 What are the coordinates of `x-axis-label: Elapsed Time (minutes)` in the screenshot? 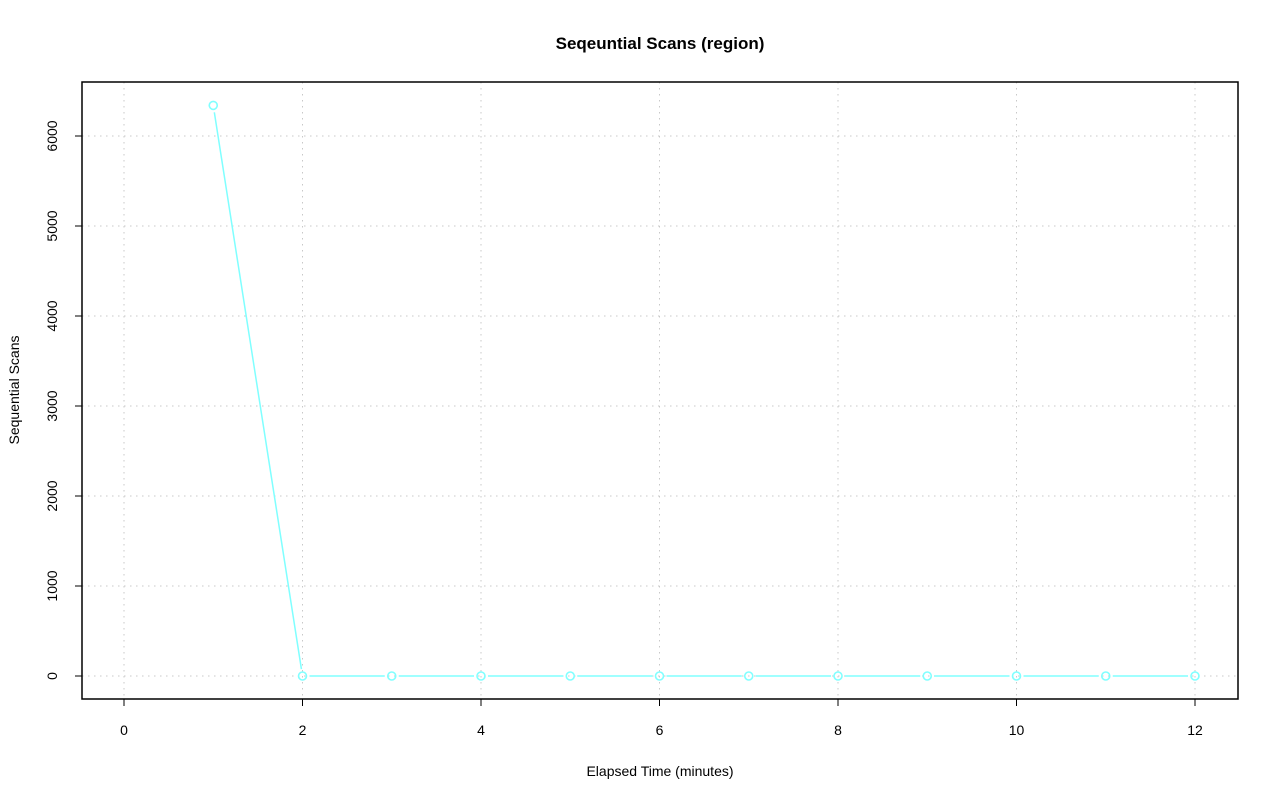 It's located at (659, 771).